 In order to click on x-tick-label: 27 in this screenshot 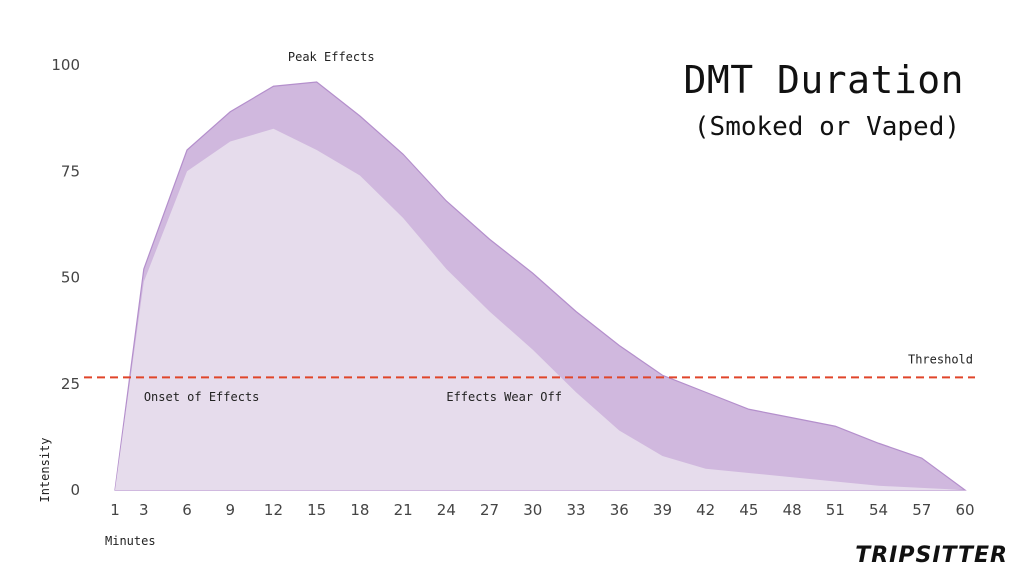, I will do `click(489, 510)`.